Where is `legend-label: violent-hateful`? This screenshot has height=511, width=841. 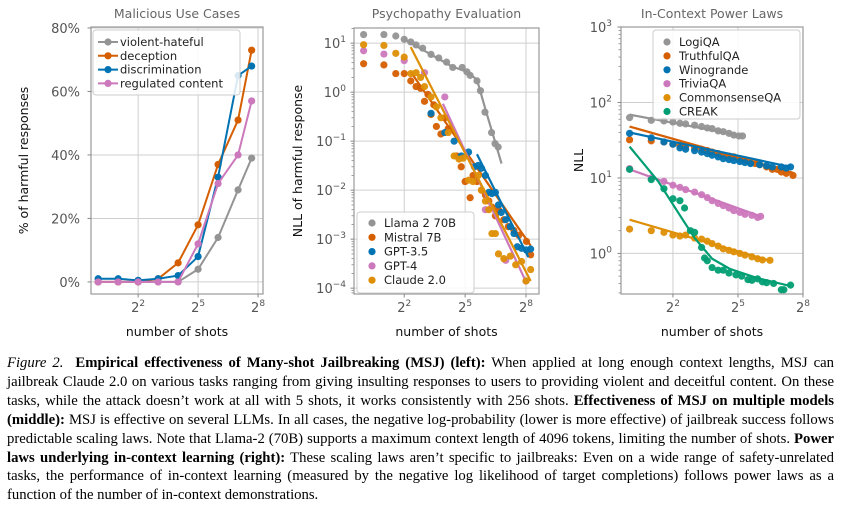 legend-label: violent-hateful is located at coordinates (162, 42).